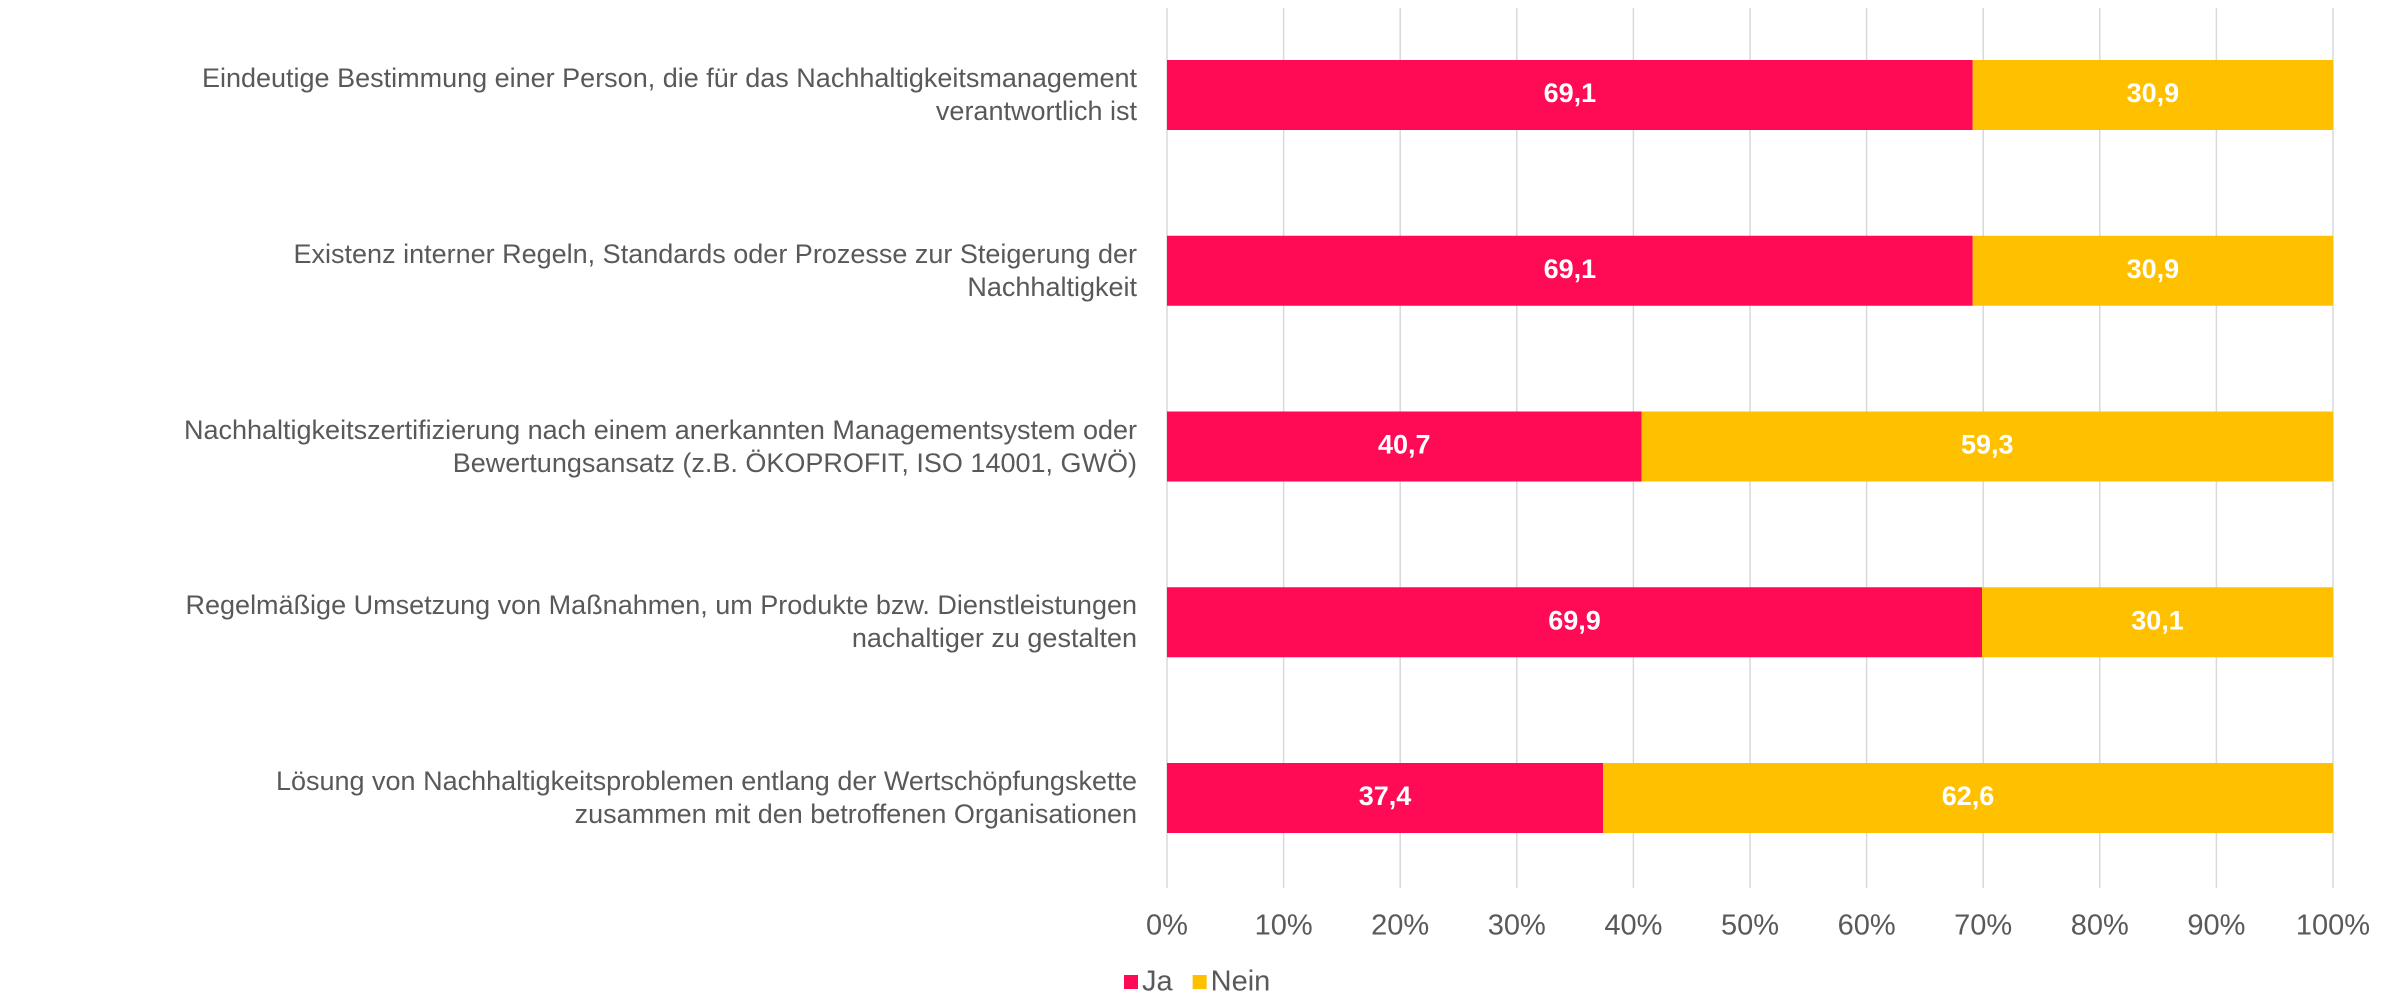 This screenshot has height=995, width=2402. I want to click on x-tick-label: 60%, so click(1867, 926).